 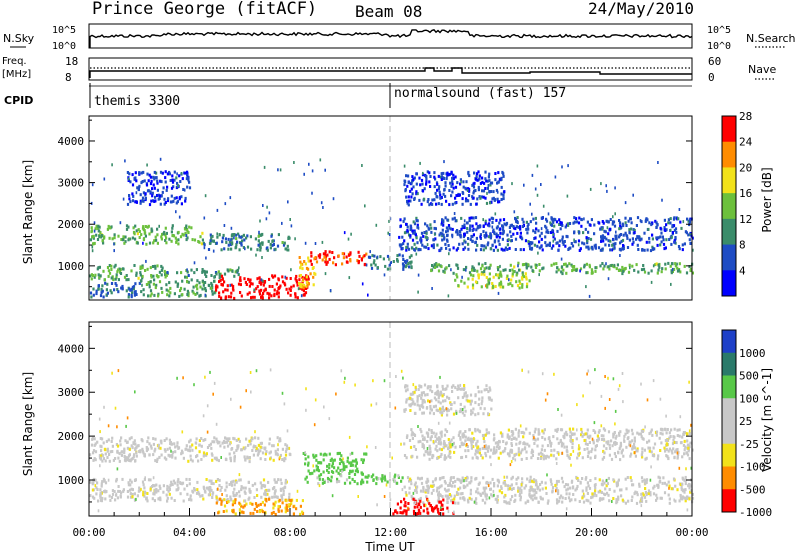 What do you see at coordinates (16, 74) in the screenshot?
I see `freq-unit: [MHz]` at bounding box center [16, 74].